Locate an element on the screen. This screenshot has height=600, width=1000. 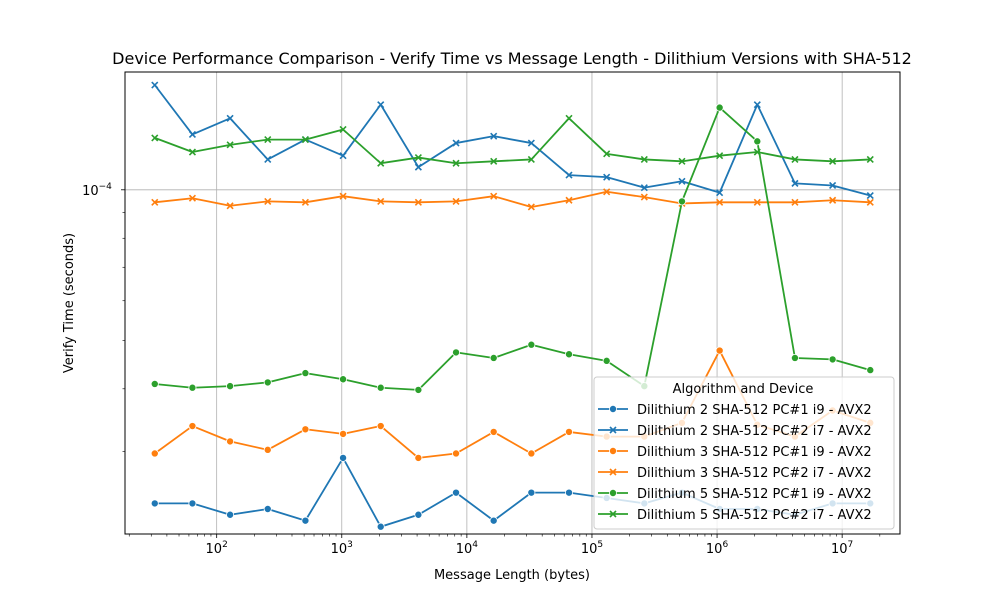
legend-entry-3: Dilithium 3 SHA-512 PC#1 i9 - AVX2 is located at coordinates (735, 452).